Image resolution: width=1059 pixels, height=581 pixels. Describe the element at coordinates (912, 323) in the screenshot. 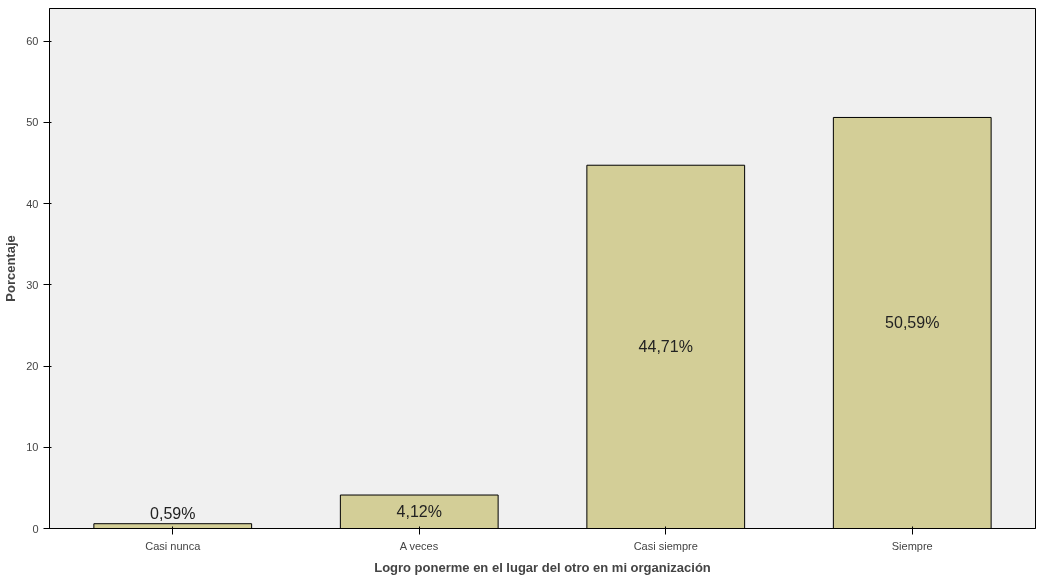

I see `data-label: 50,59%` at that location.